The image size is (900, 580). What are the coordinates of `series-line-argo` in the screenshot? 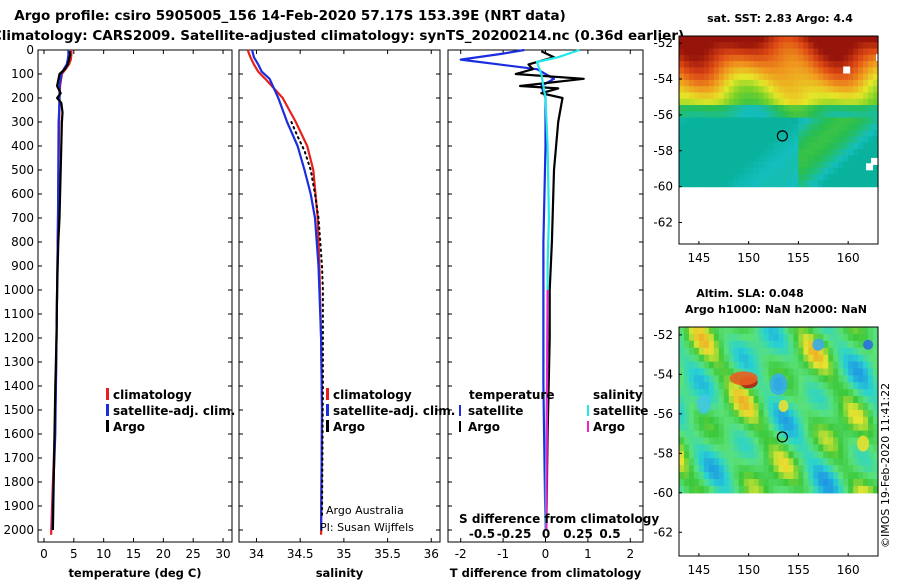 It's located at (307, 320).